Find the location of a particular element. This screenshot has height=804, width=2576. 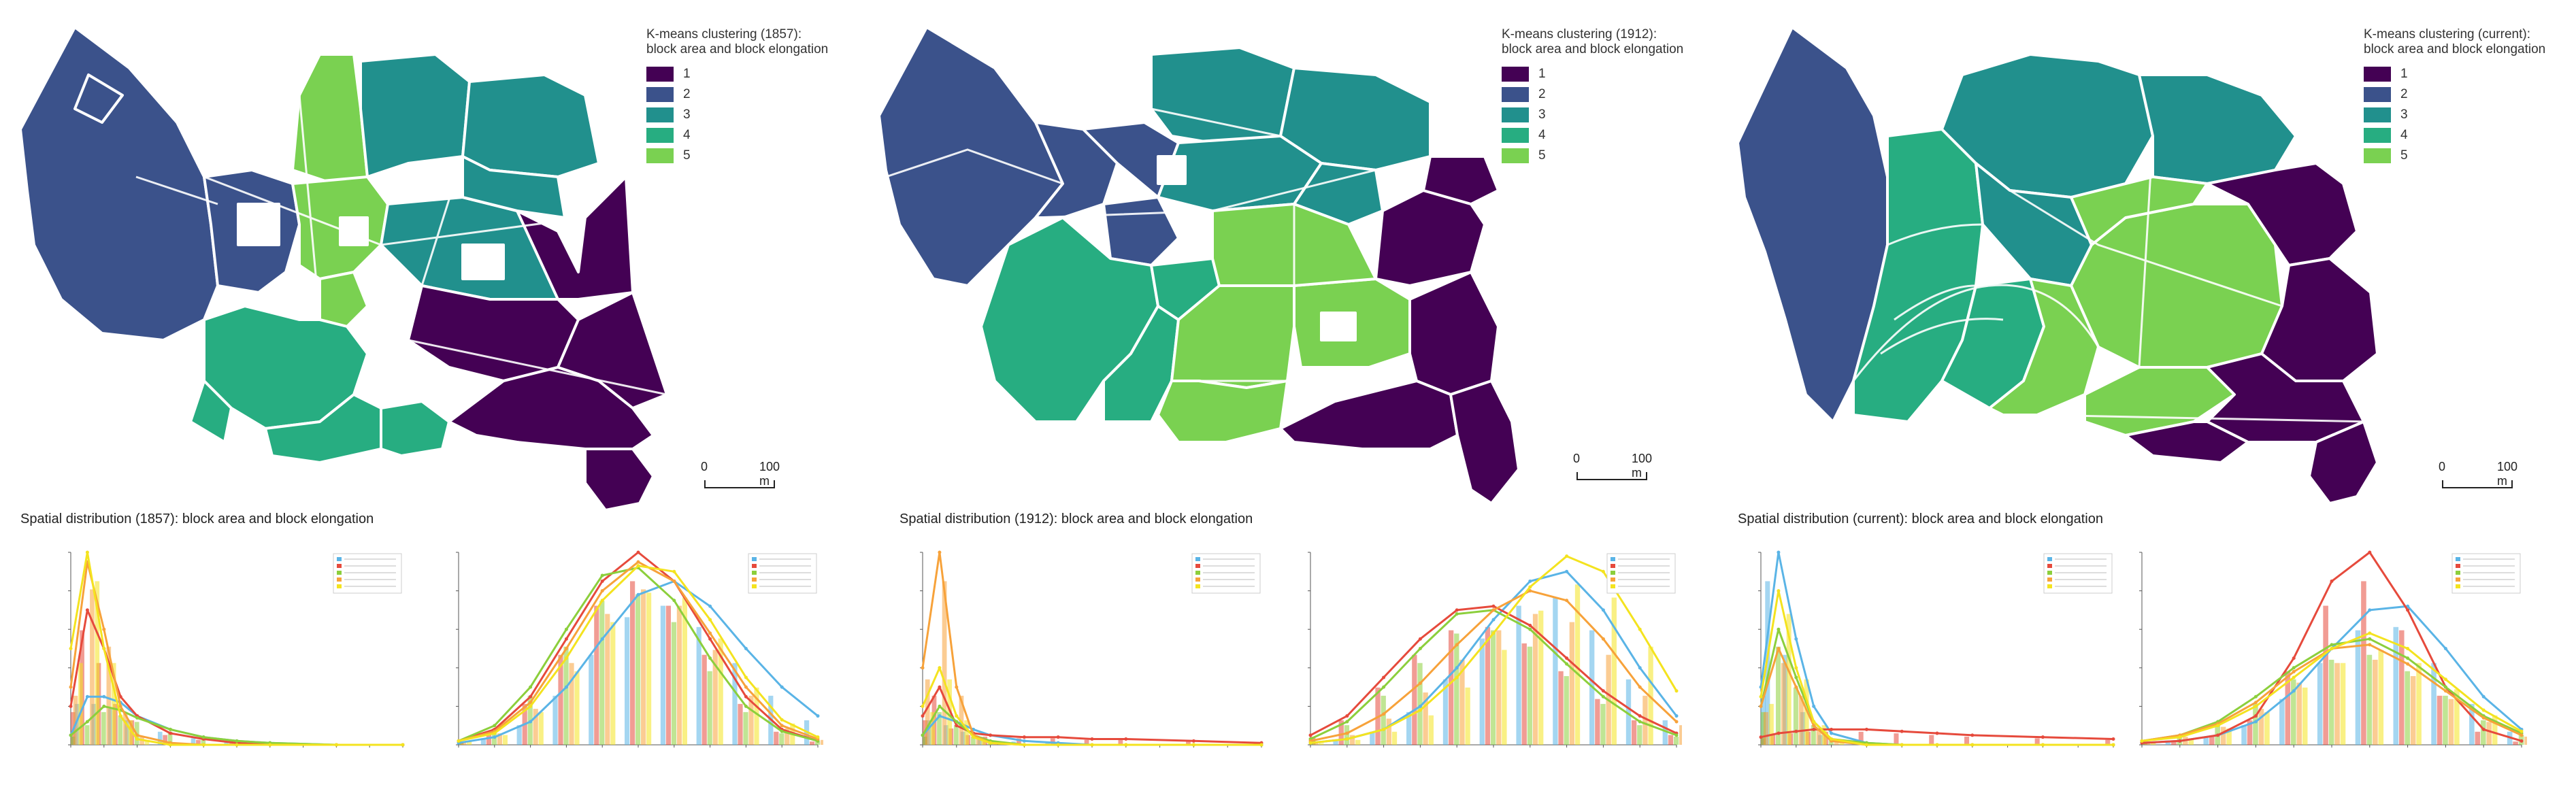

legend-label: 4 is located at coordinates (1542, 135).